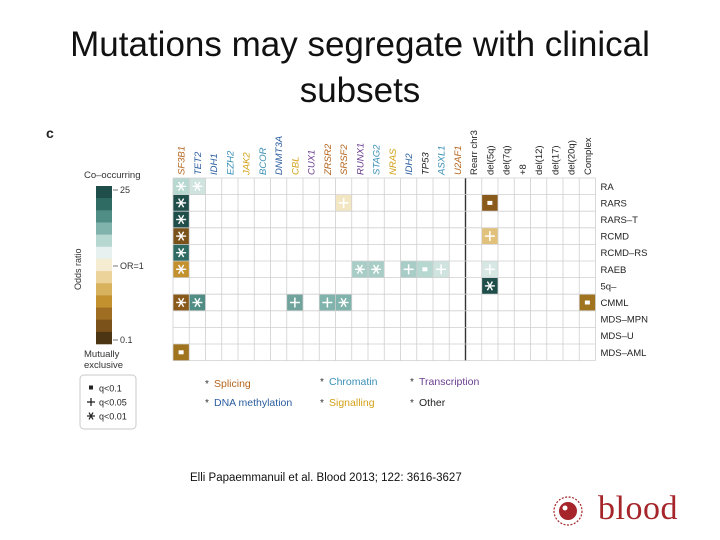 This screenshot has height=540, width=720. Describe the element at coordinates (360, 159) in the screenshot. I see `column-label: RUNX1` at that location.